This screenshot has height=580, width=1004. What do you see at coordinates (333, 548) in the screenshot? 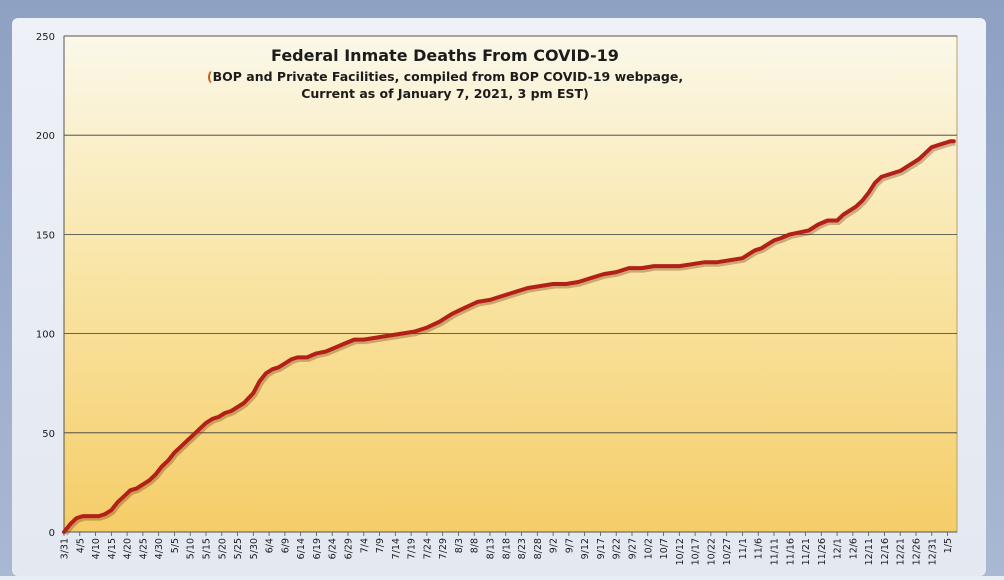
I see `x-tick-label: 6/24` at bounding box center [333, 548].